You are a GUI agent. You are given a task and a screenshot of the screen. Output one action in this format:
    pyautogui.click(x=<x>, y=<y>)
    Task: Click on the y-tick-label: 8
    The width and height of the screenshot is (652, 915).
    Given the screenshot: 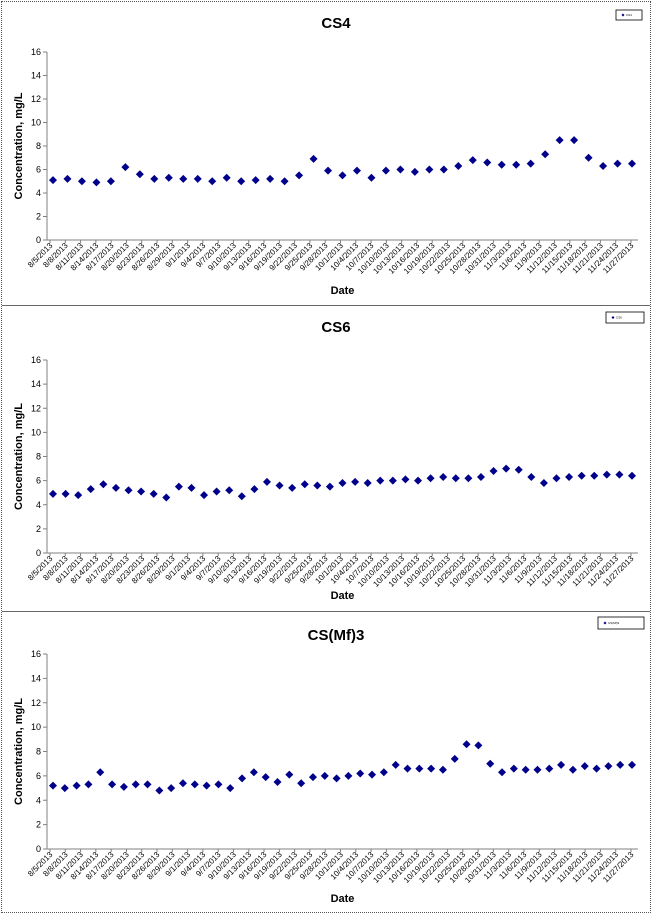 What is the action you would take?
    pyautogui.click(x=38, y=457)
    